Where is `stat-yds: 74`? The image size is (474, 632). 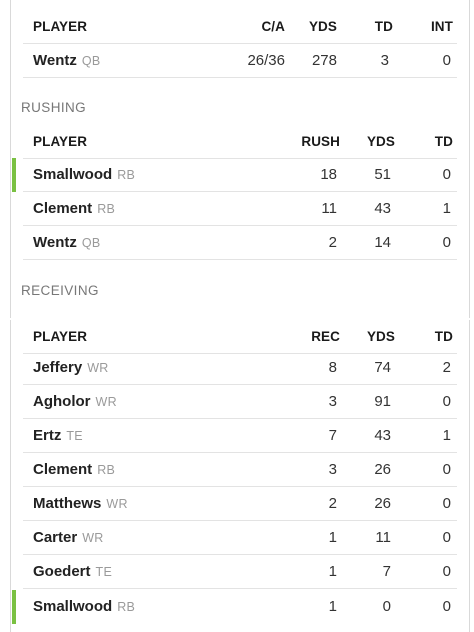
stat-yds: 74 is located at coordinates (382, 367).